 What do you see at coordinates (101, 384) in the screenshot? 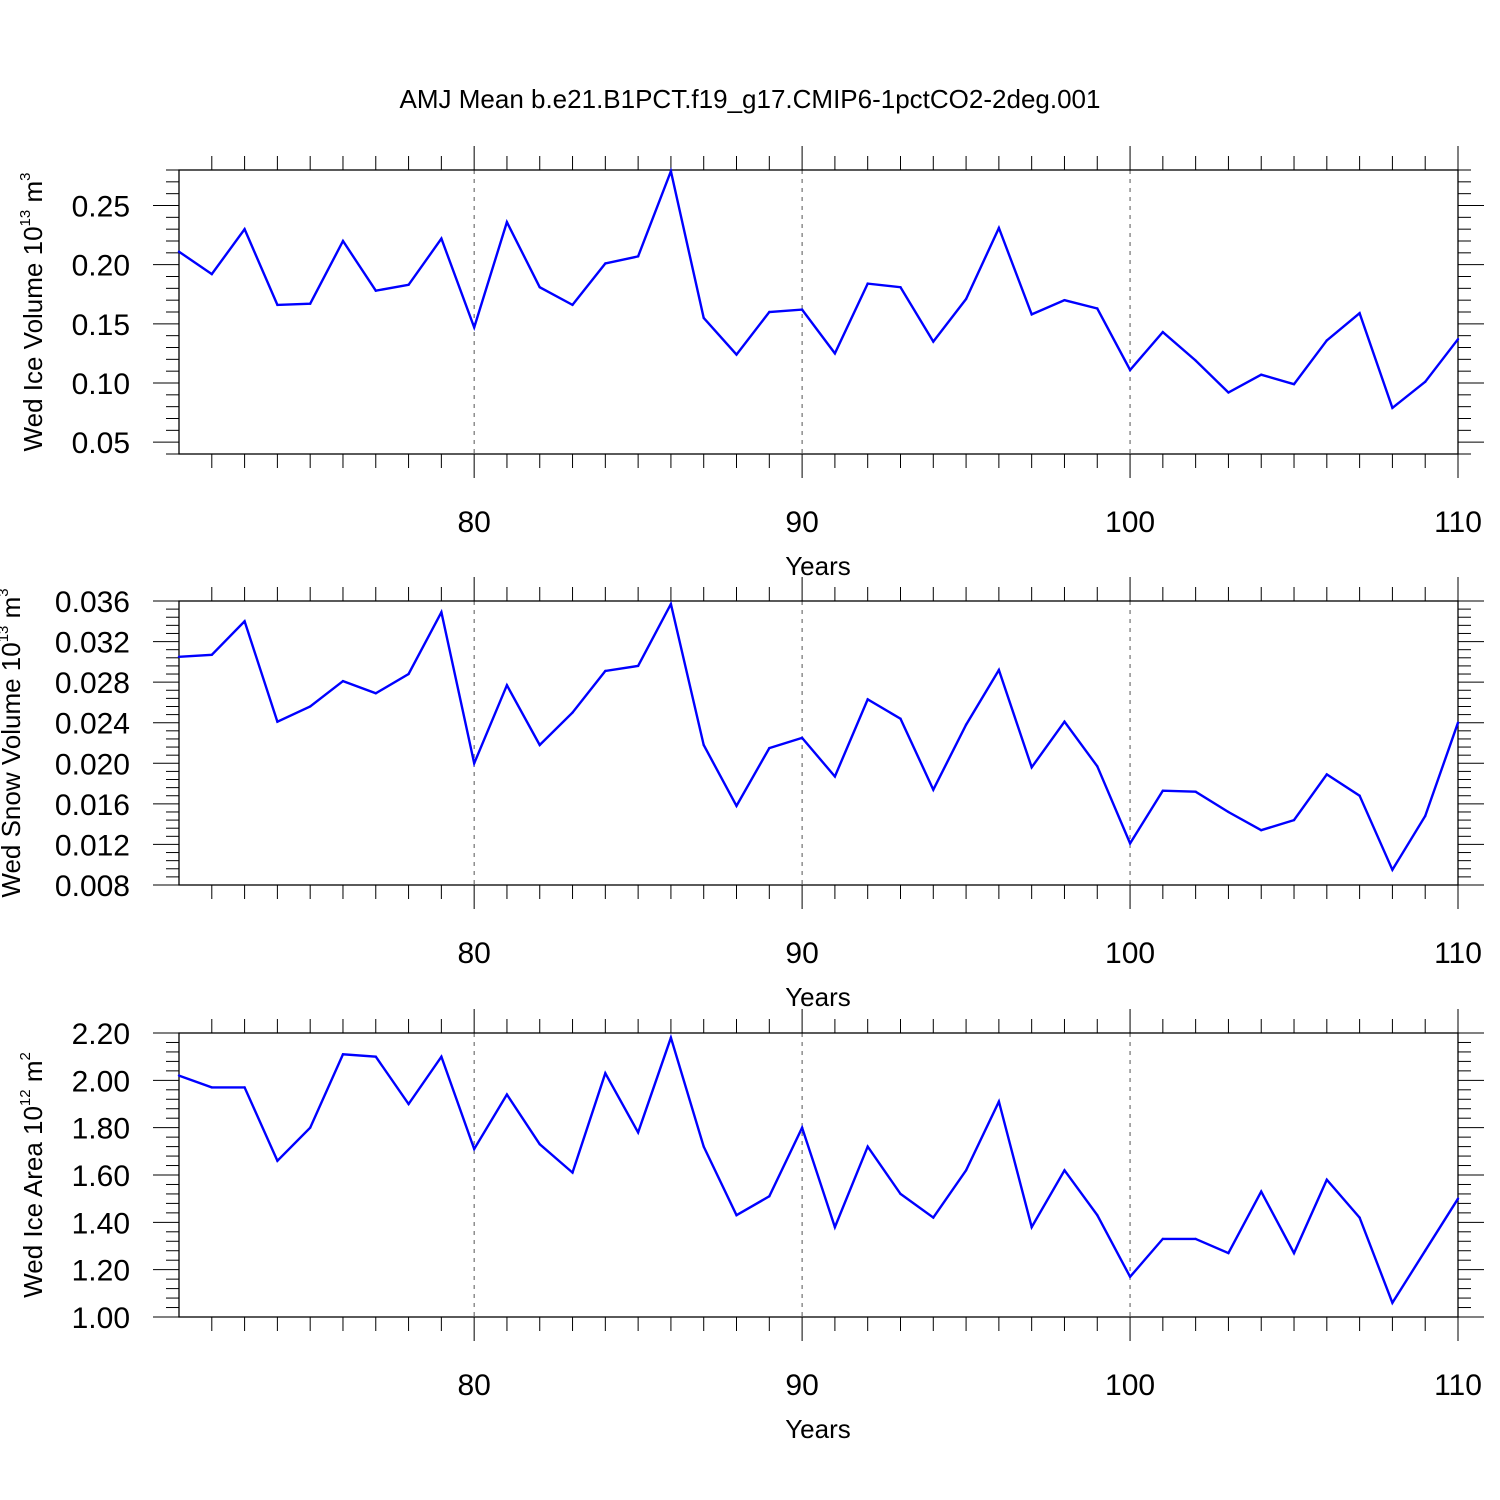
I see `y-tick-label: 0.10` at bounding box center [101, 384].